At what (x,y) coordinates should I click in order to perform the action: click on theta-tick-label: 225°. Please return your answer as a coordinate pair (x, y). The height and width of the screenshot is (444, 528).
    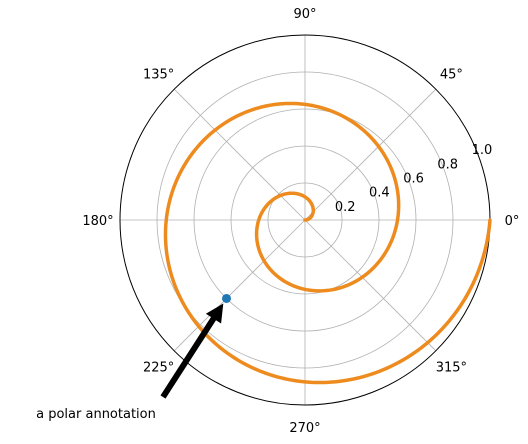
    Looking at the image, I should click on (158, 367).